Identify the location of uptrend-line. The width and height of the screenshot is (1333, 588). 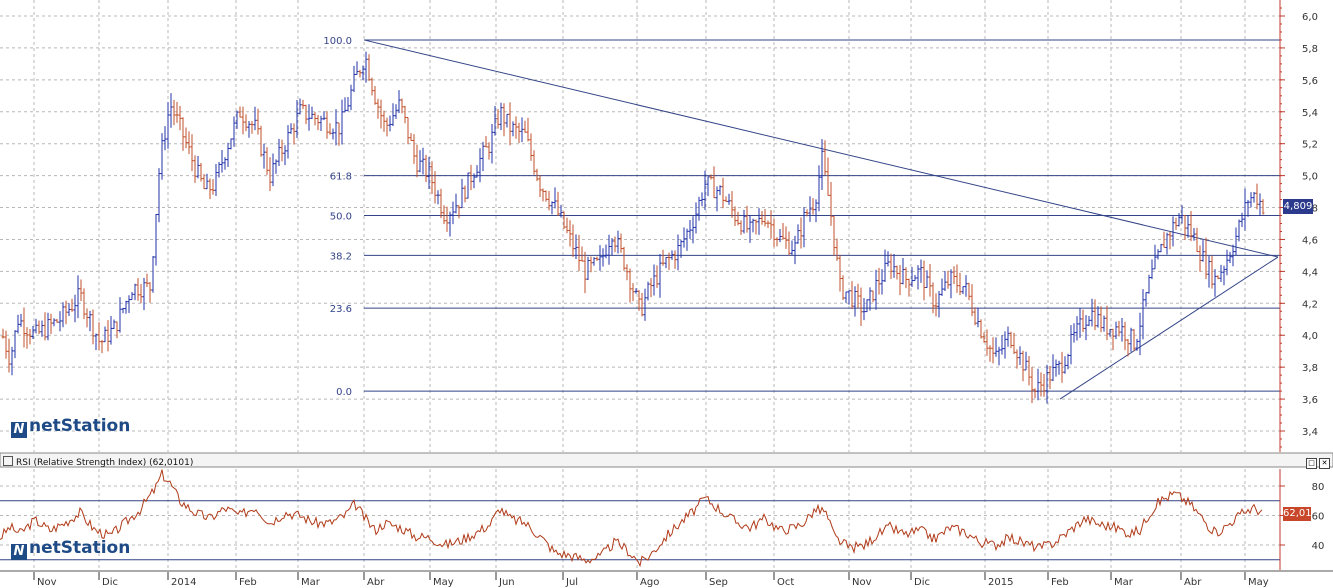
(1169, 328).